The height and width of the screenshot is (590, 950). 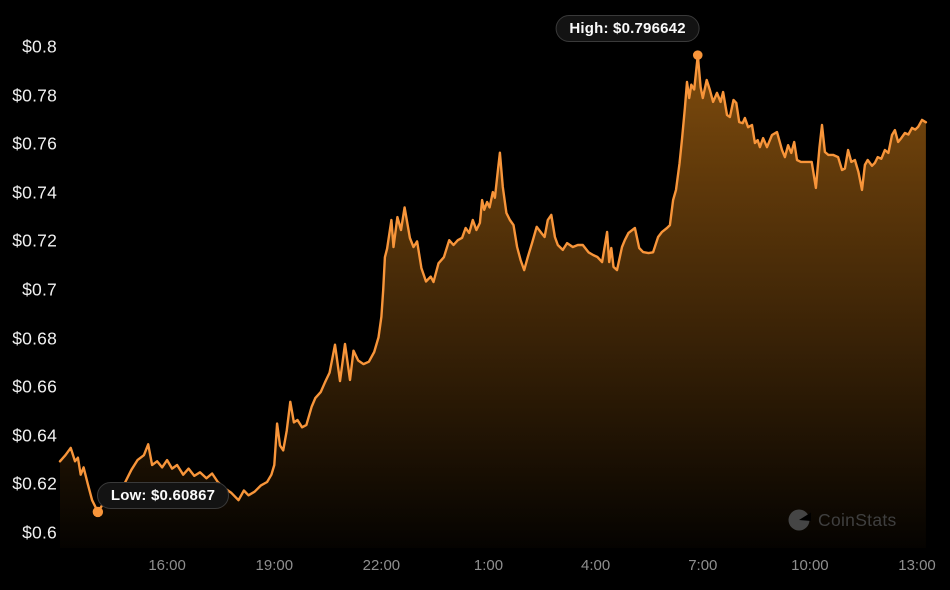 What do you see at coordinates (39, 289) in the screenshot?
I see `y-axis-label: $0.7` at bounding box center [39, 289].